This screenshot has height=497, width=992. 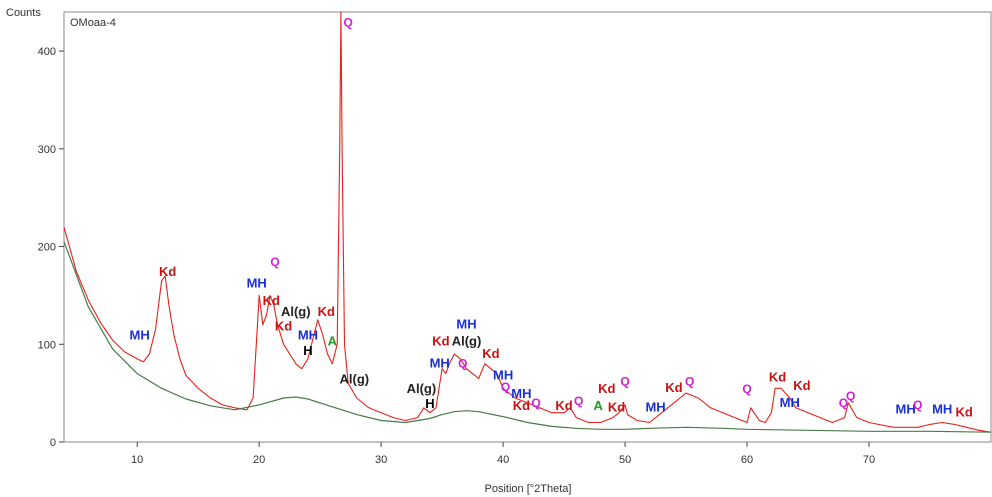 I want to click on sample-label: OMoaa-4, so click(x=93, y=23).